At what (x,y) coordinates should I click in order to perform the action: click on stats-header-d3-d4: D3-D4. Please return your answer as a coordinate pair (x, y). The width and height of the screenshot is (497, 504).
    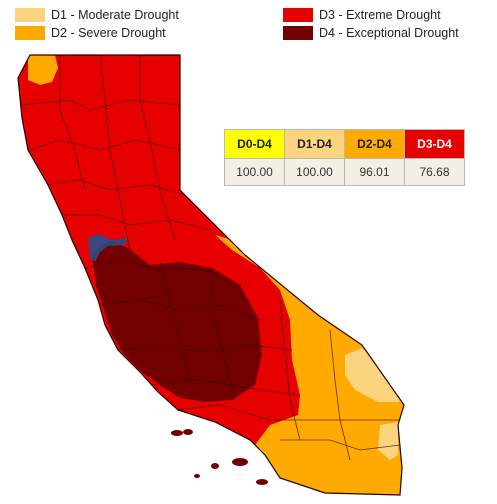
    Looking at the image, I should click on (434, 144).